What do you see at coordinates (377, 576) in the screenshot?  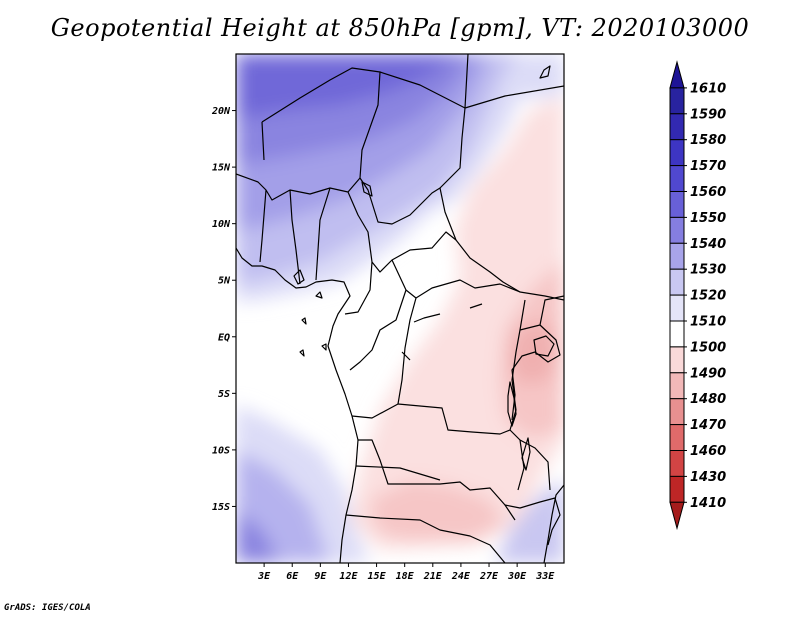 I see `x-tick-label: 15E` at bounding box center [377, 576].